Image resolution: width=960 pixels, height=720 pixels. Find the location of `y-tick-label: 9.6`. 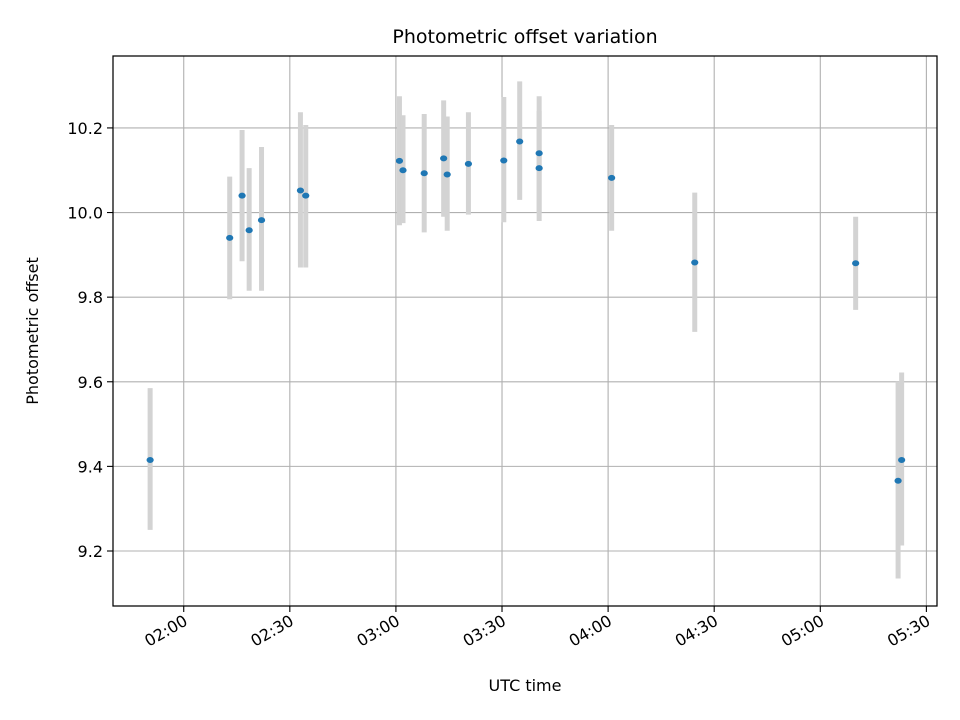

y-tick-label: 9.6 is located at coordinates (90, 382).